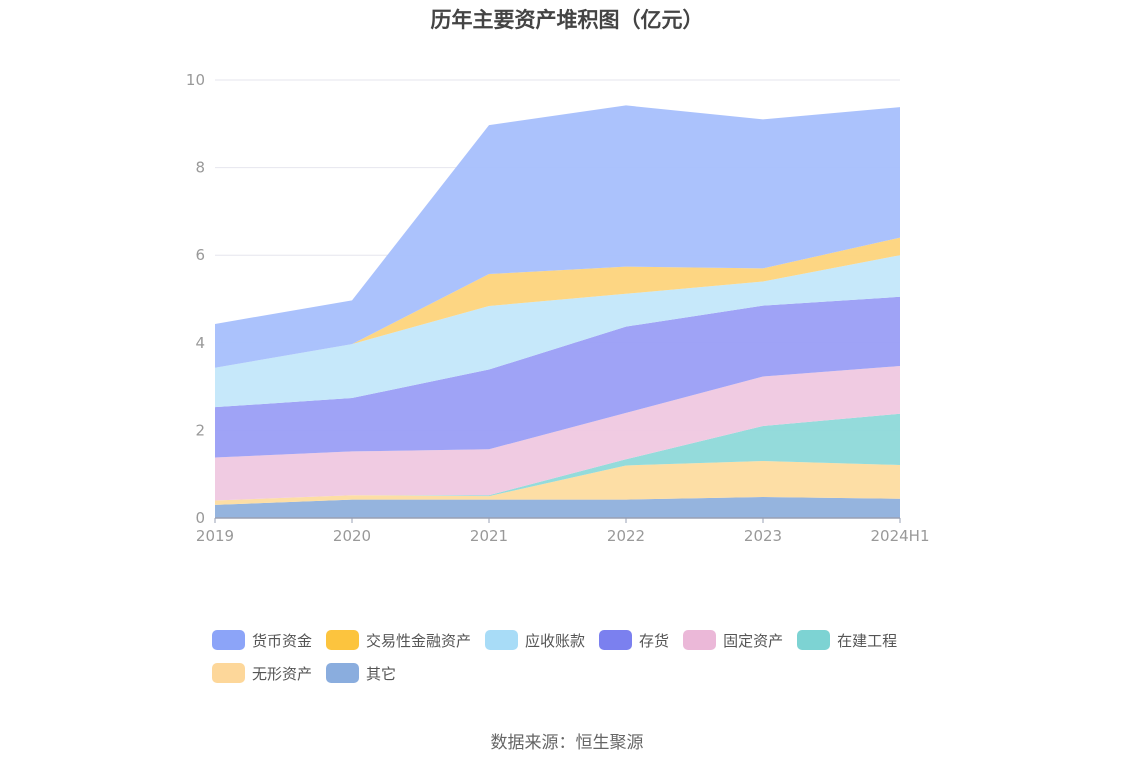  What do you see at coordinates (200, 255) in the screenshot?
I see `y-tick-label: 6` at bounding box center [200, 255].